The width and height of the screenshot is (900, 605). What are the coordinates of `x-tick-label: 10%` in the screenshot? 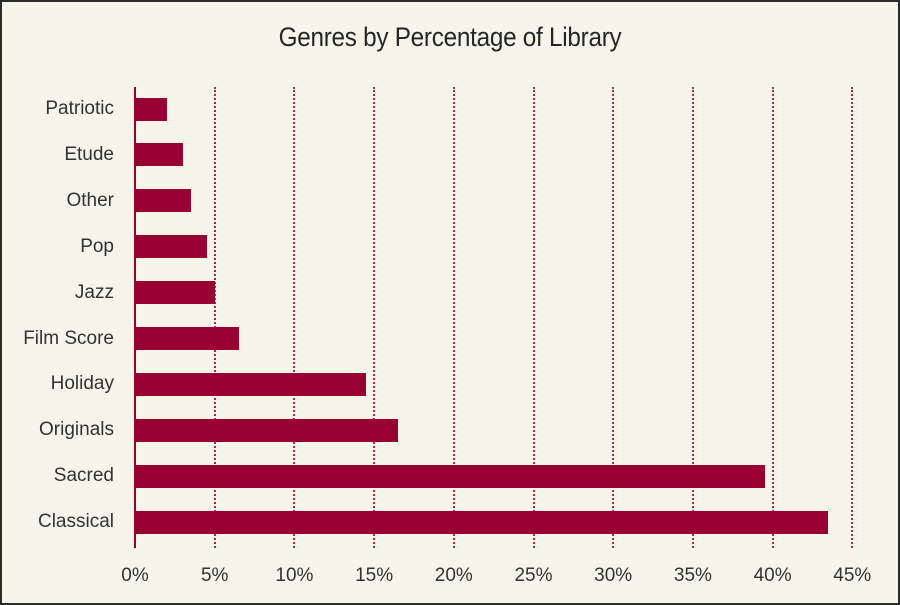 It's located at (294, 575).